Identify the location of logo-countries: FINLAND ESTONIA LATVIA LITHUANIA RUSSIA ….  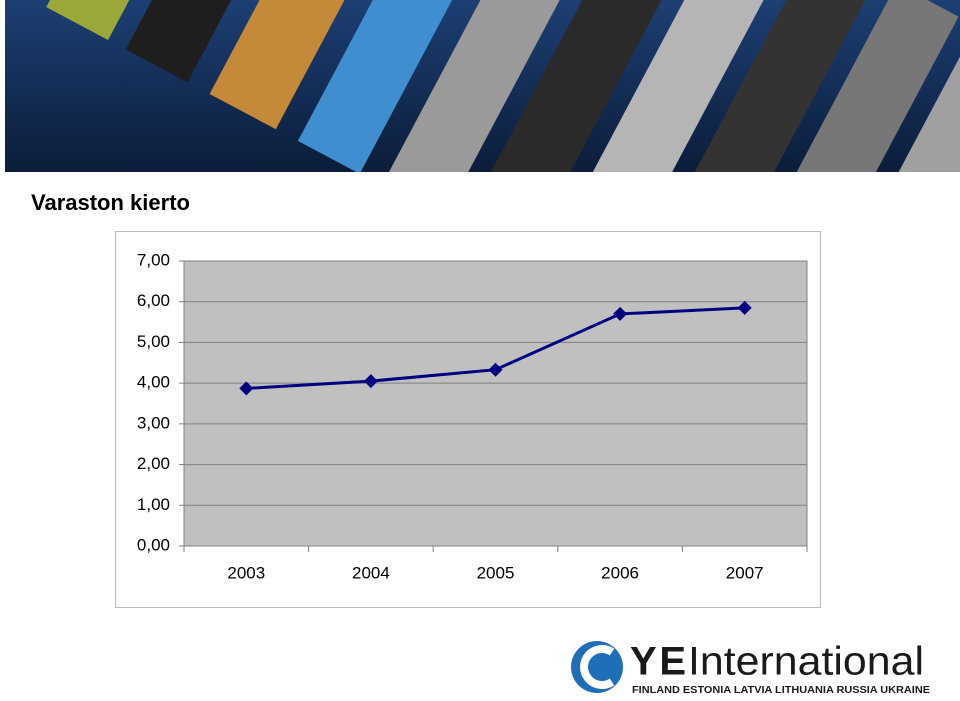
(781, 690).